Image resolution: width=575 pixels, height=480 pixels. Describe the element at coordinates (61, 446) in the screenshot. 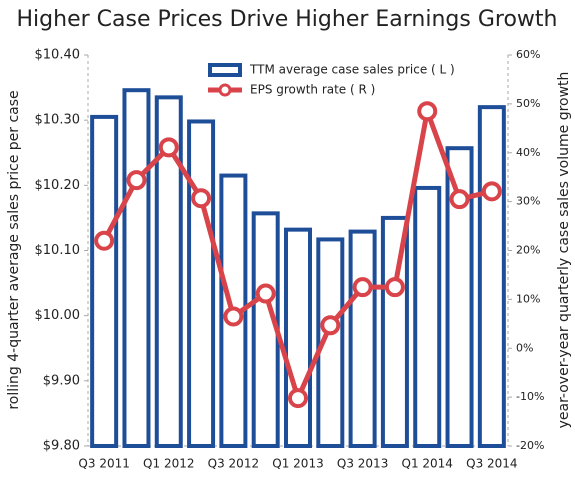

I see `y-tick-label: $9.80` at that location.